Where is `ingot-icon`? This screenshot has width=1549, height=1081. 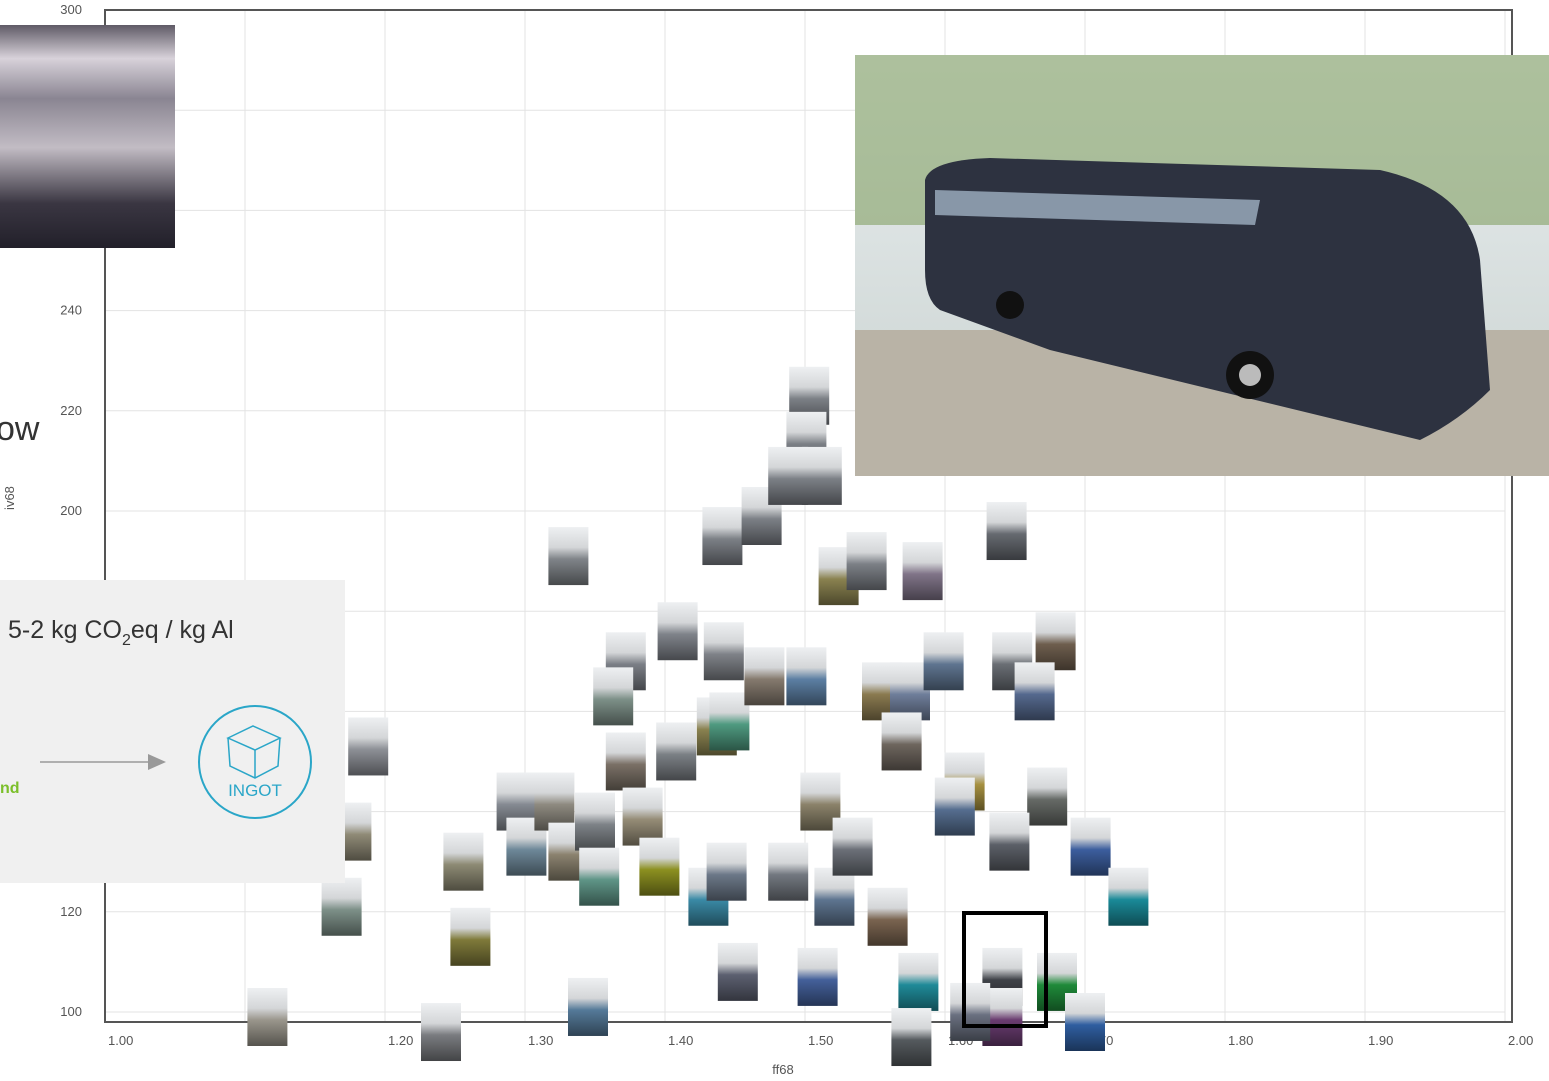 ingot-icon is located at coordinates (255, 762).